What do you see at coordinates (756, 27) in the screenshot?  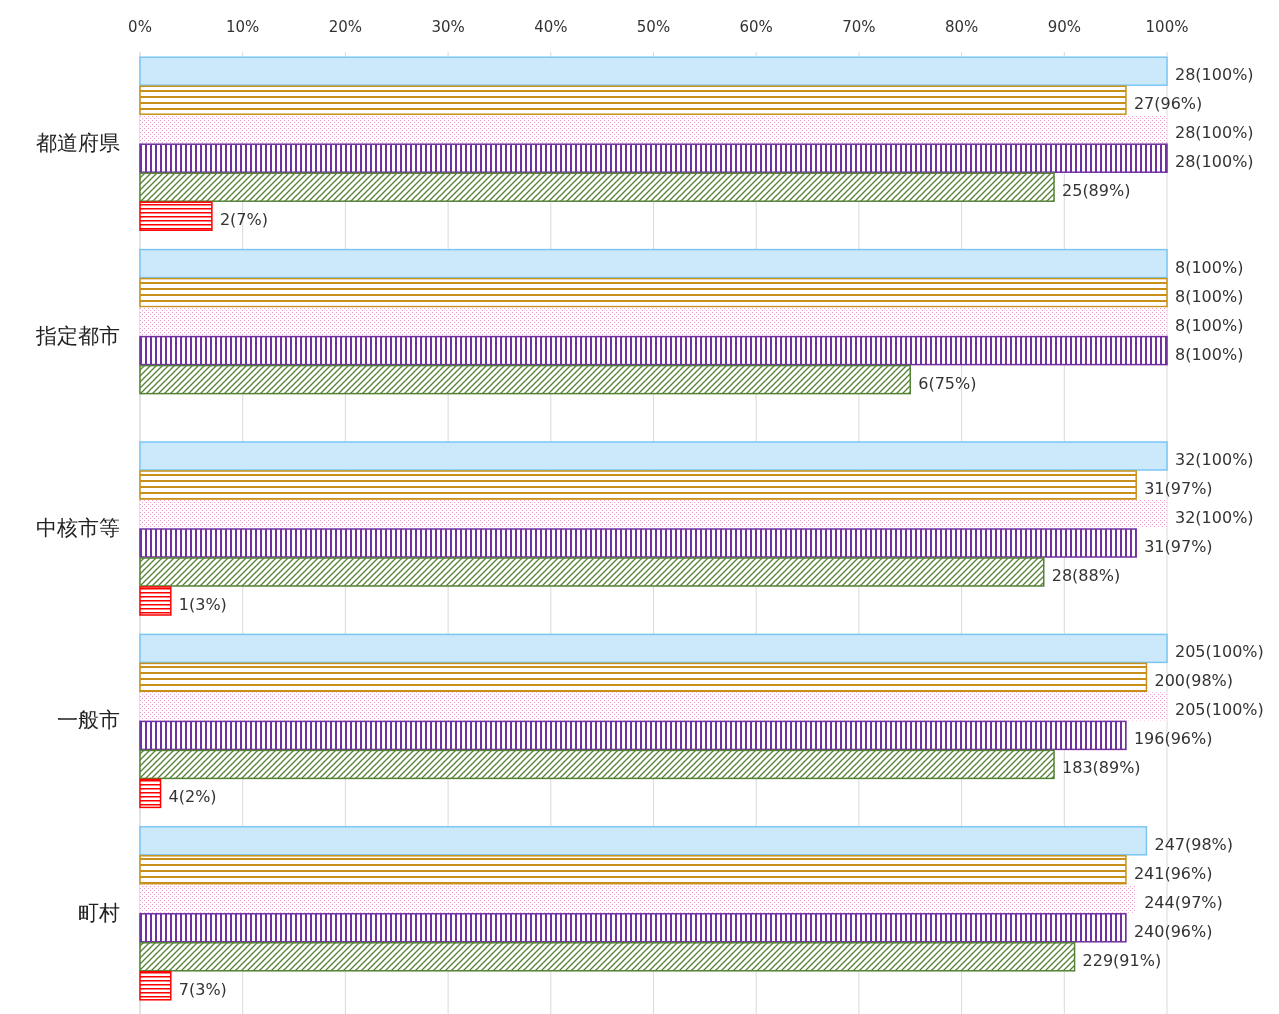 I see `x-tick-label: 60%` at bounding box center [756, 27].